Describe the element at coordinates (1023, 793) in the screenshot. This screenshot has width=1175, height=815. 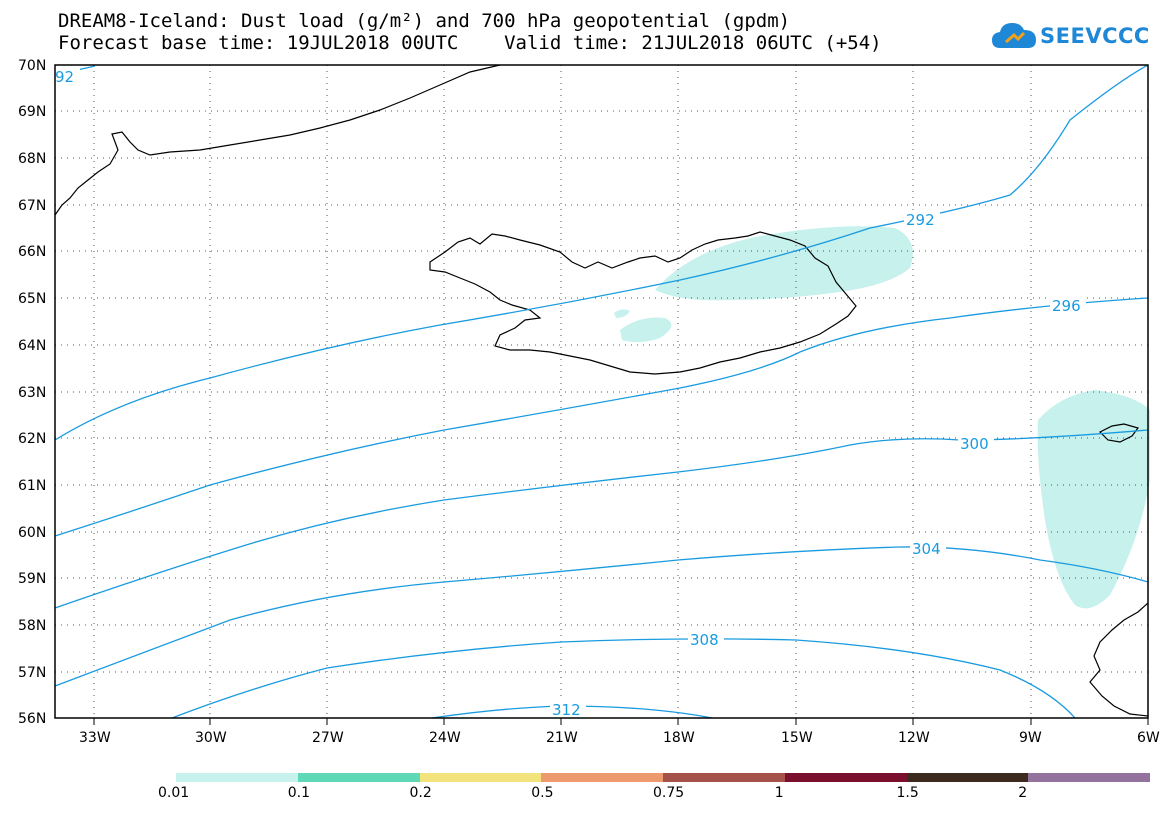
I see `colorbar-label: 2` at that location.